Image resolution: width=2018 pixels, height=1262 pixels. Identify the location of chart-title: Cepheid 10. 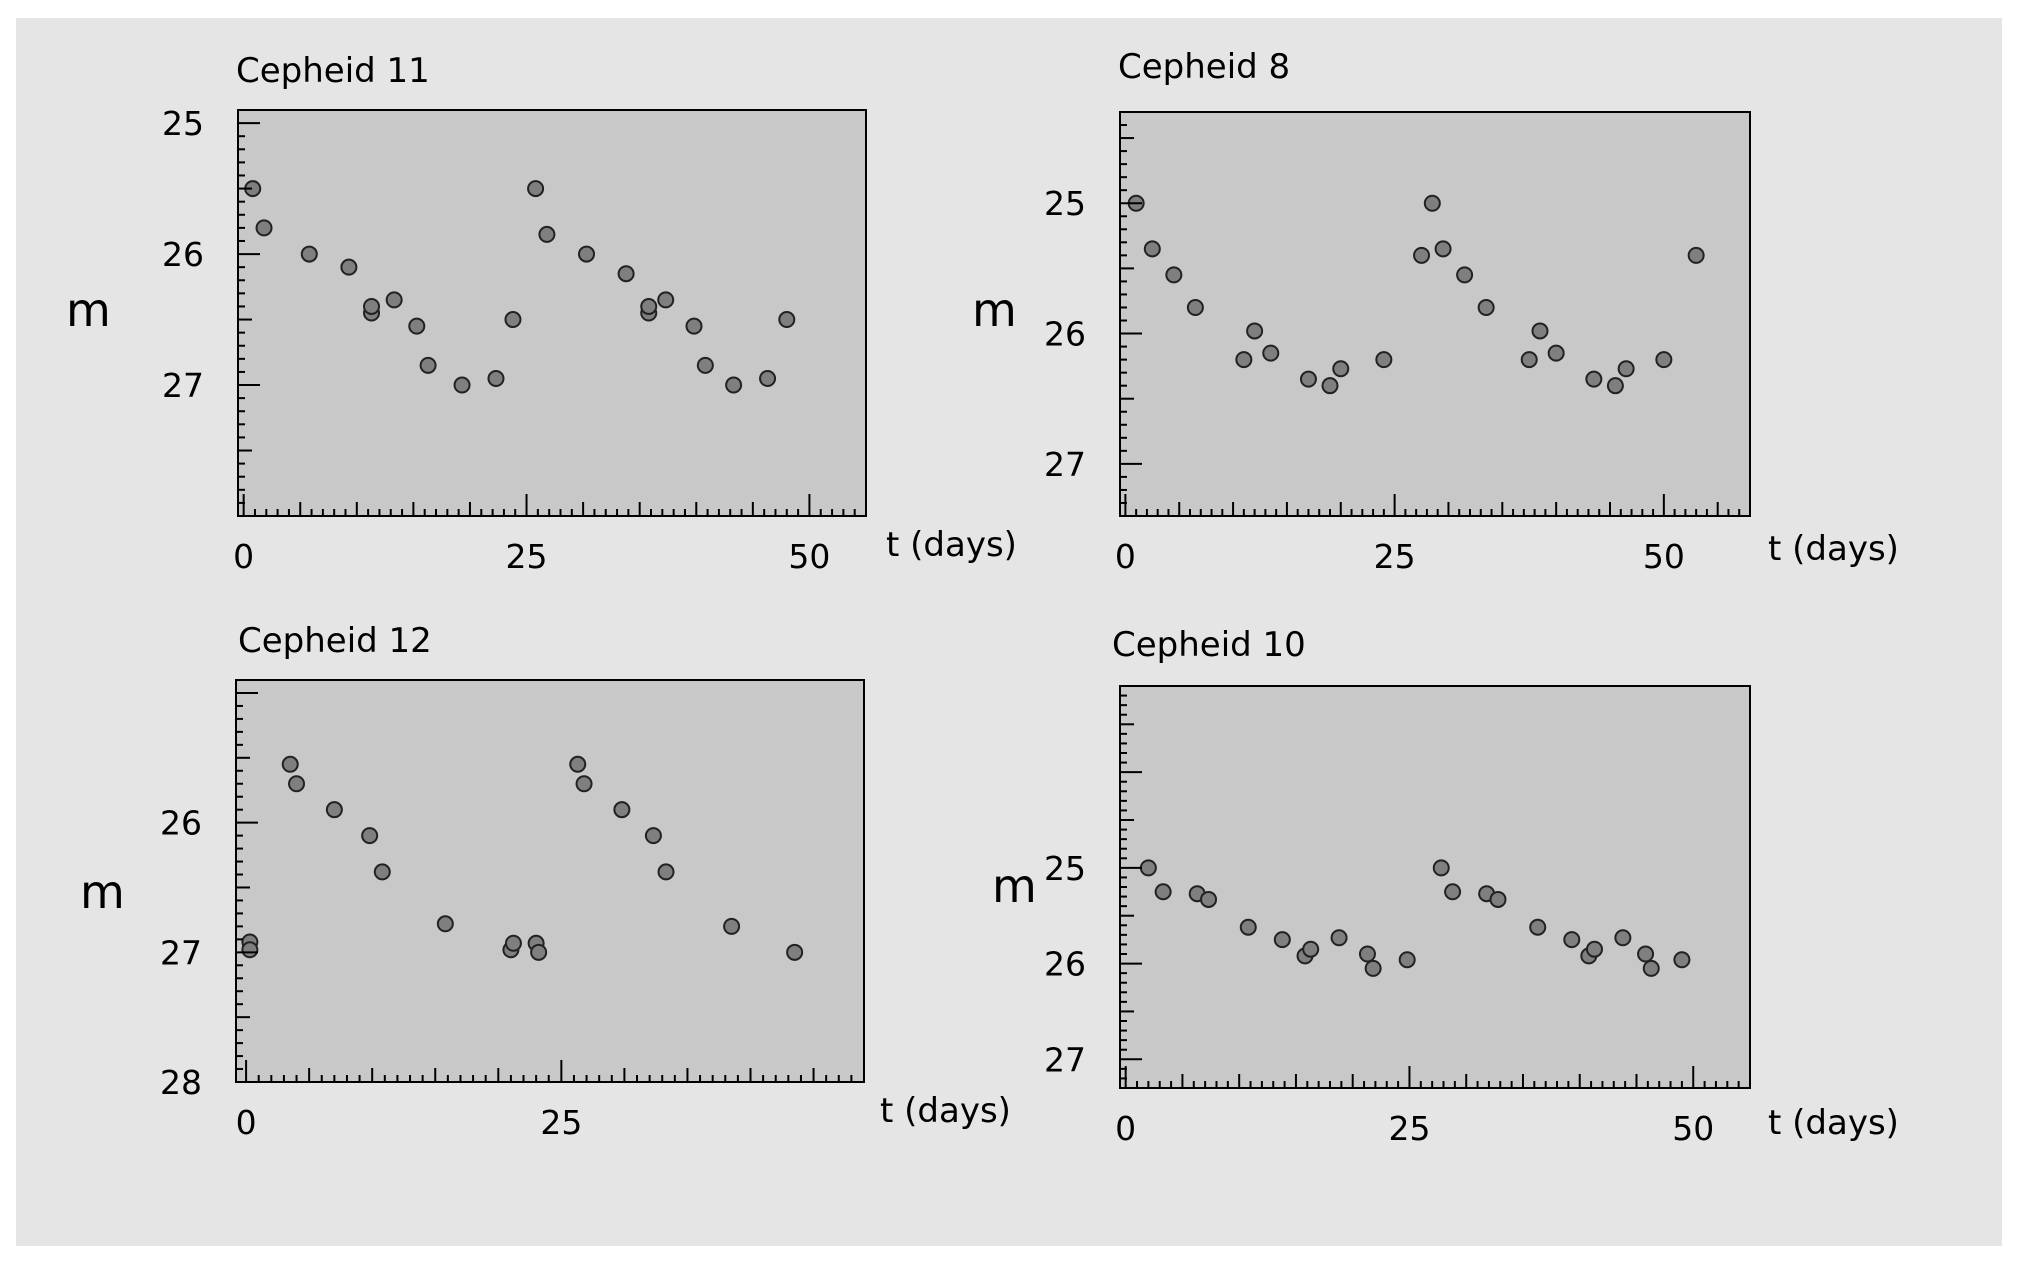
(1209, 645).